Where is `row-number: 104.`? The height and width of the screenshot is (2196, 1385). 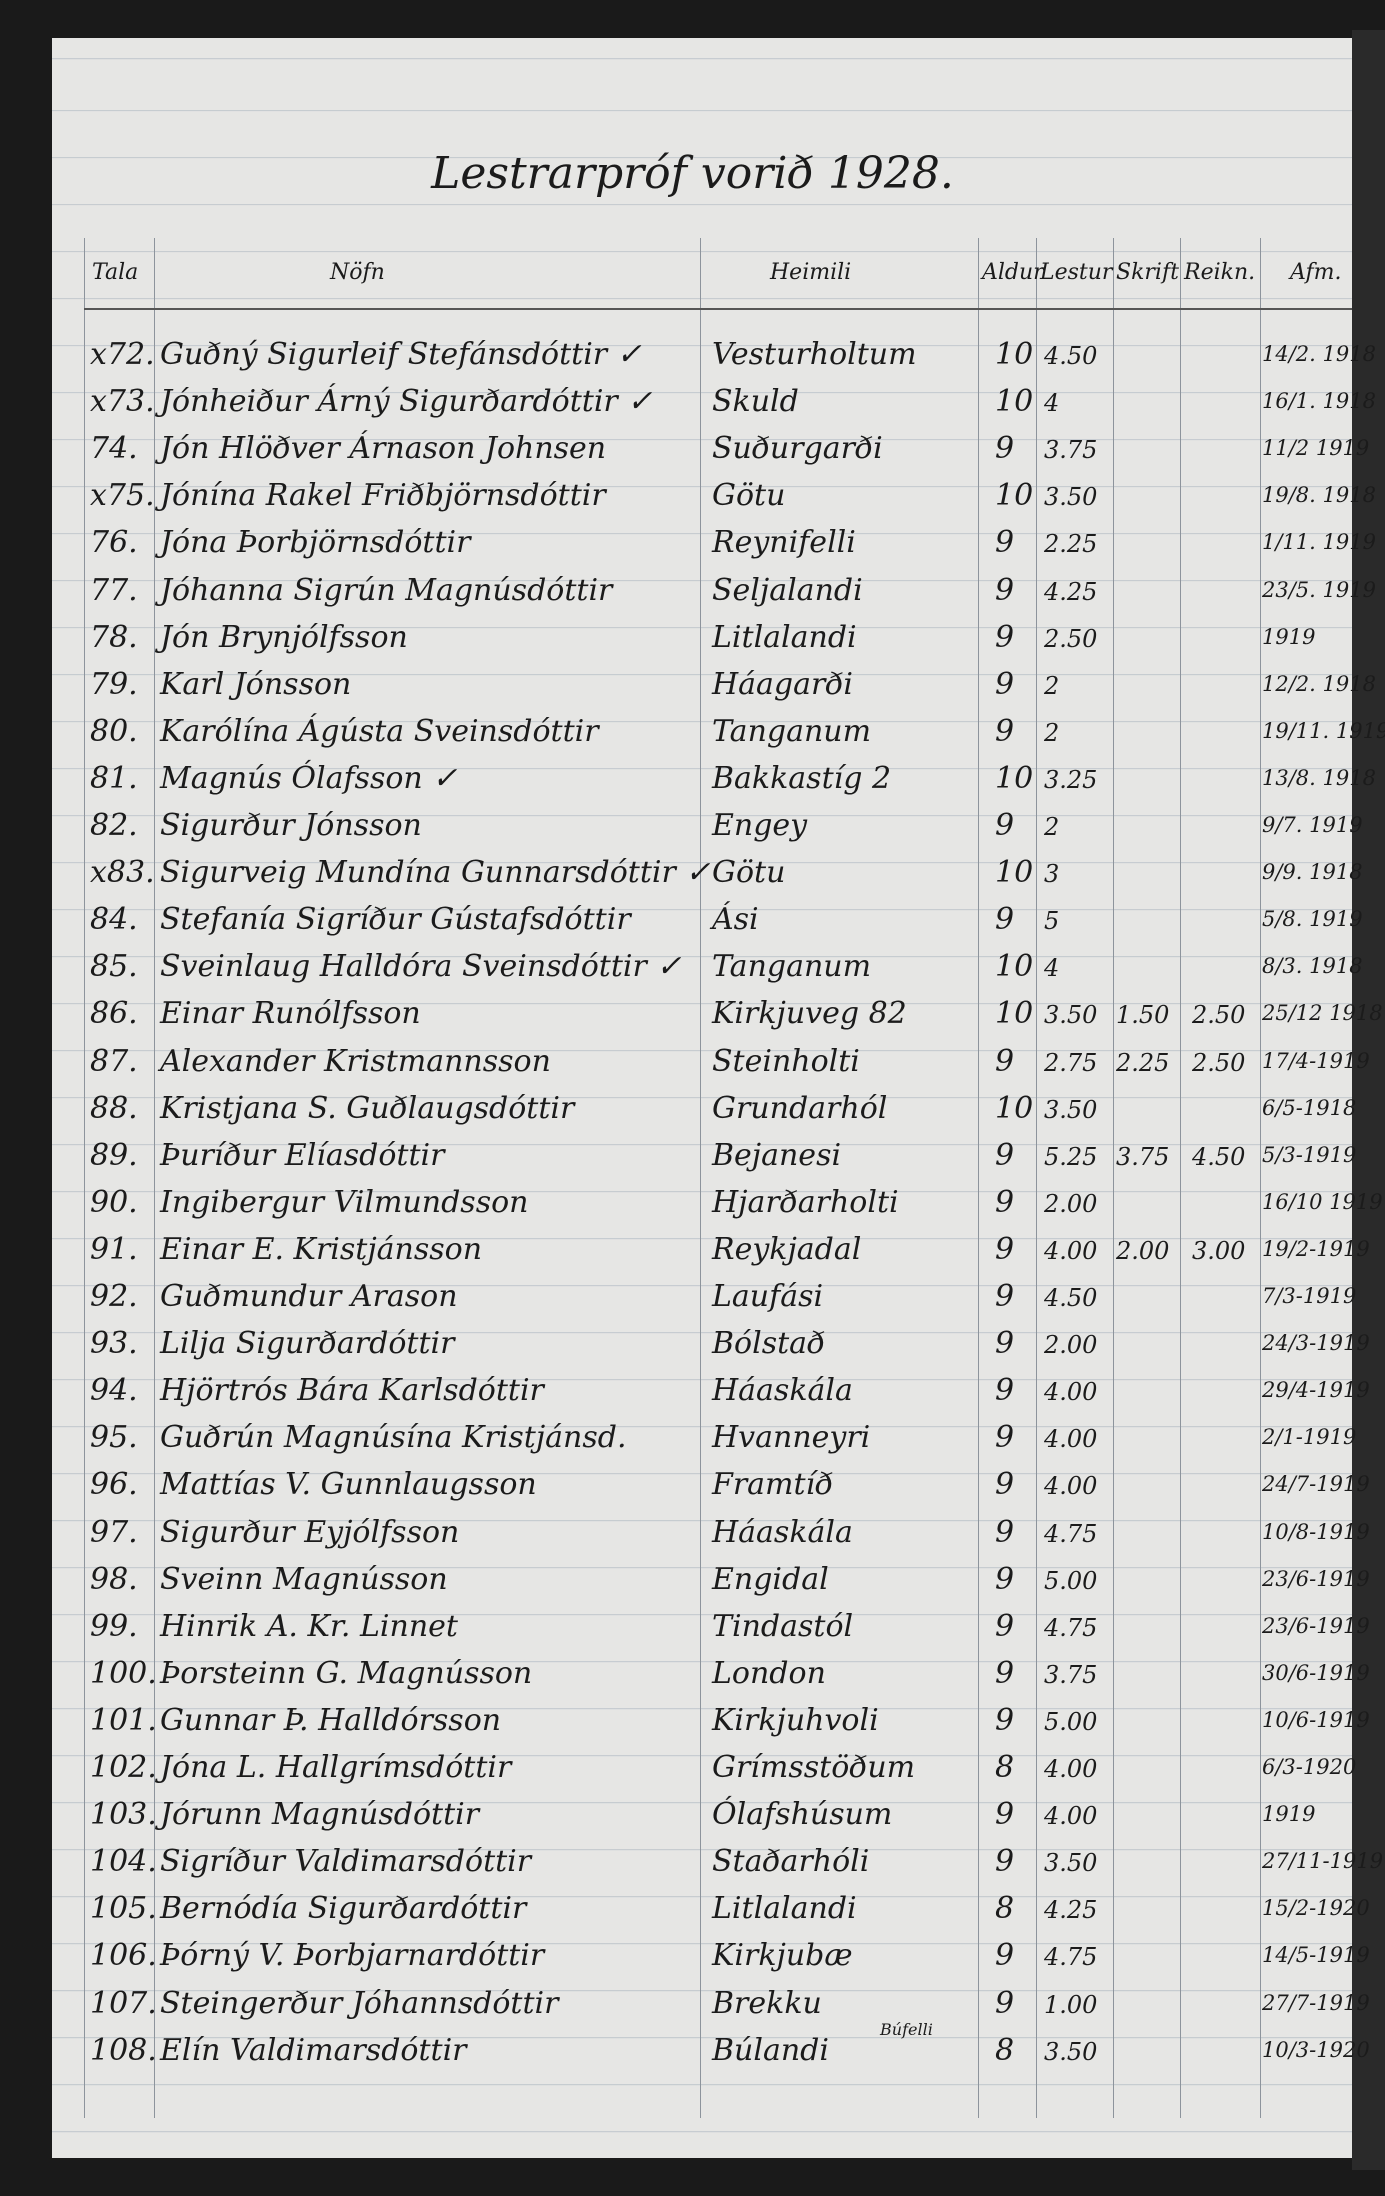
row-number: 104. is located at coordinates (123, 1862).